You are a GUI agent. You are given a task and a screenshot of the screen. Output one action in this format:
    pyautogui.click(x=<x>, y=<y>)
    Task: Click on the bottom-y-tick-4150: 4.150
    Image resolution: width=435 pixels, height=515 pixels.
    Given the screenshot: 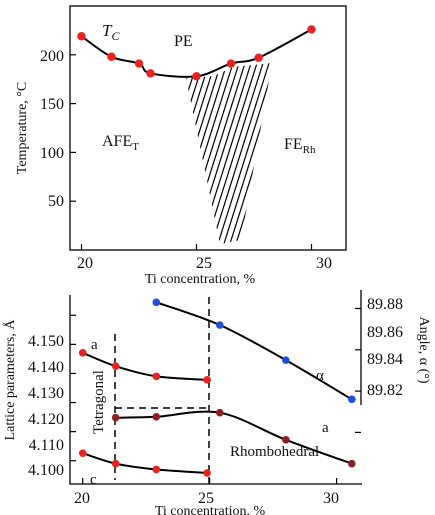 What is the action you would take?
    pyautogui.click(x=46, y=341)
    